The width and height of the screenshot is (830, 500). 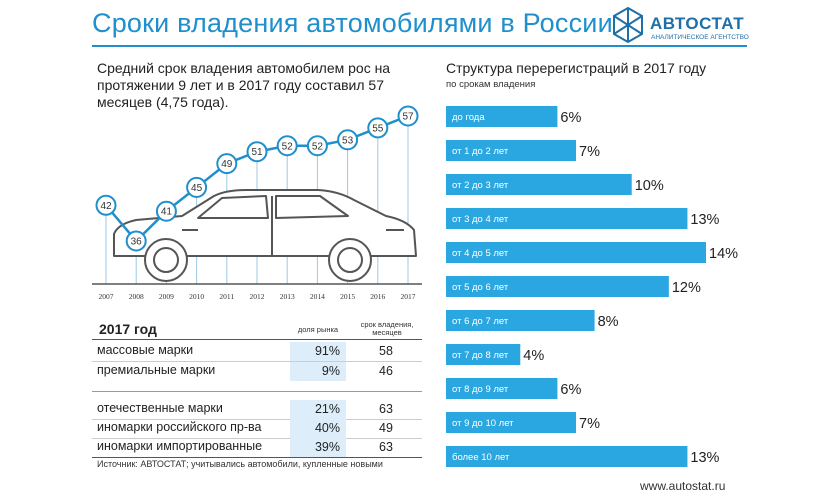 I want to click on row-months: 49, so click(x=386, y=428).